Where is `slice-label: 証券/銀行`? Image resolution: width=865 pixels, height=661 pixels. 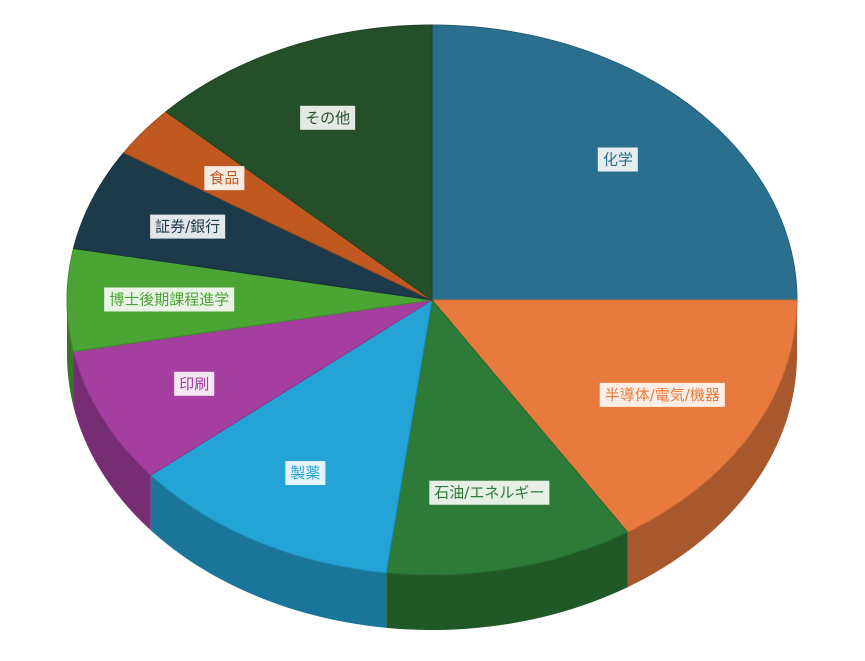 slice-label: 証券/銀行 is located at coordinates (188, 226).